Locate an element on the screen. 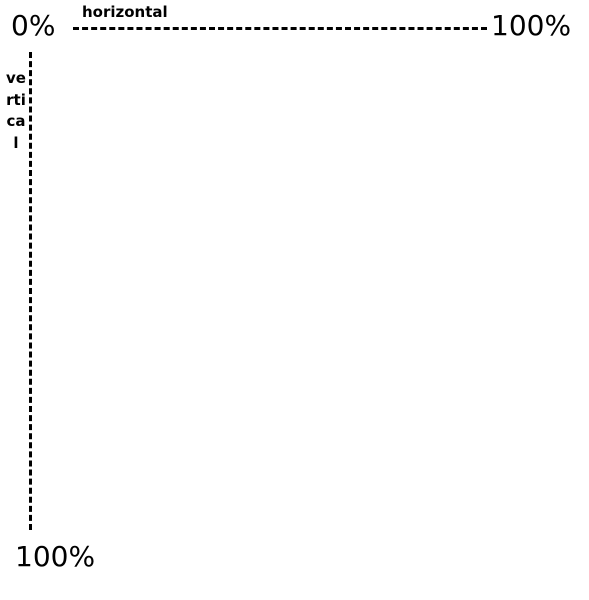 Image resolution: width=589 pixels, height=600 pixels. vertical-axis-title: vertical is located at coordinates (16, 110).